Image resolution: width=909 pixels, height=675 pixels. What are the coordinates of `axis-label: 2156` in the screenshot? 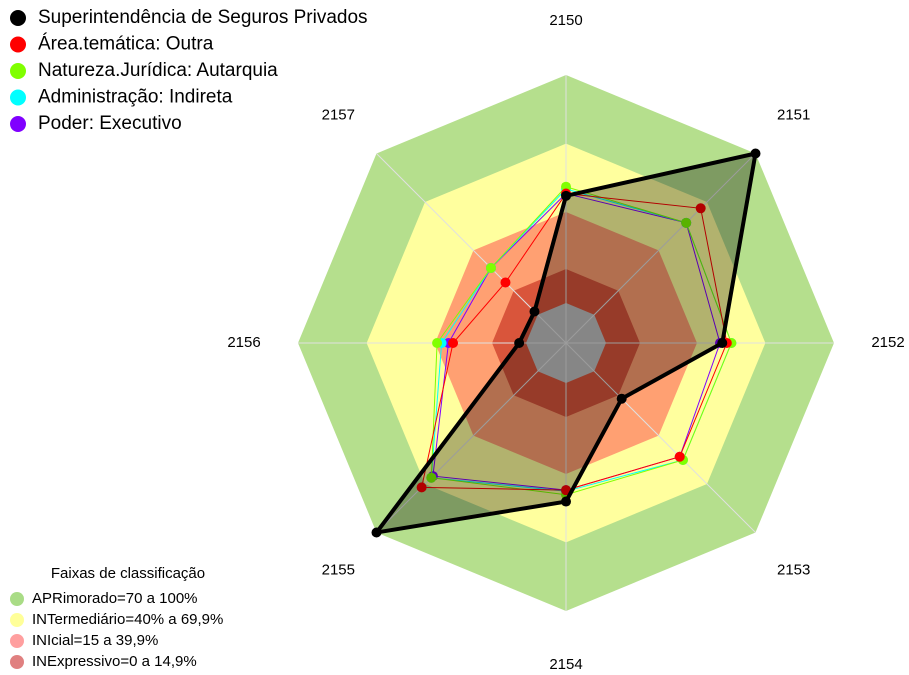 It's located at (243, 342).